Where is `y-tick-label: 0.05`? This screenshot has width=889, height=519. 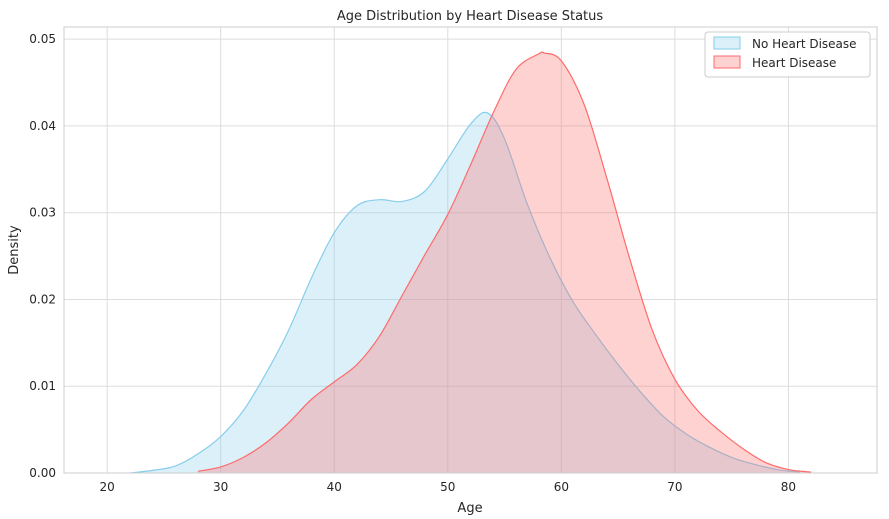 y-tick-label: 0.05 is located at coordinates (42, 39).